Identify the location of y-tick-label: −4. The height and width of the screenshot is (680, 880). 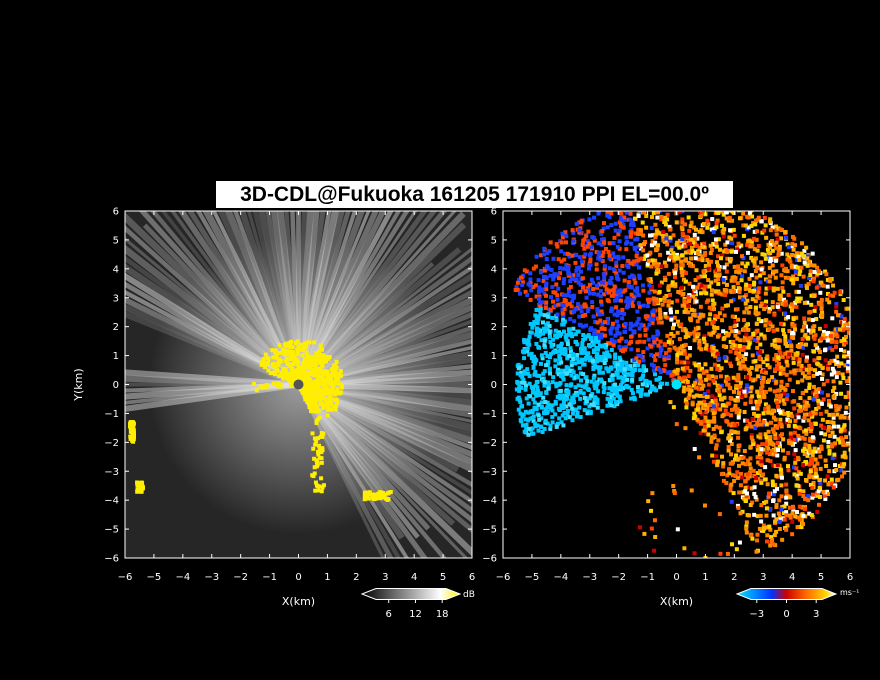
(111, 501).